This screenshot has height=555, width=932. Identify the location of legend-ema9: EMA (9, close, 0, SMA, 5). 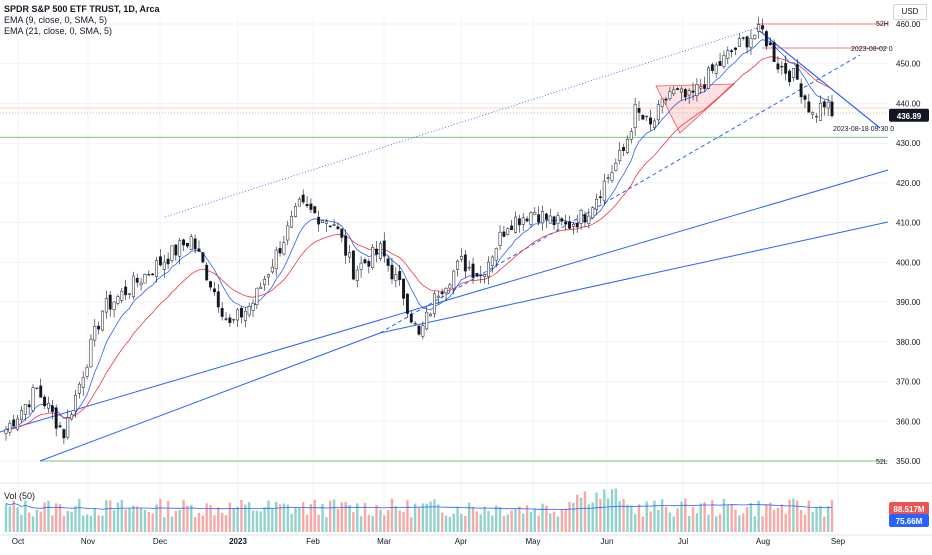
(56, 20).